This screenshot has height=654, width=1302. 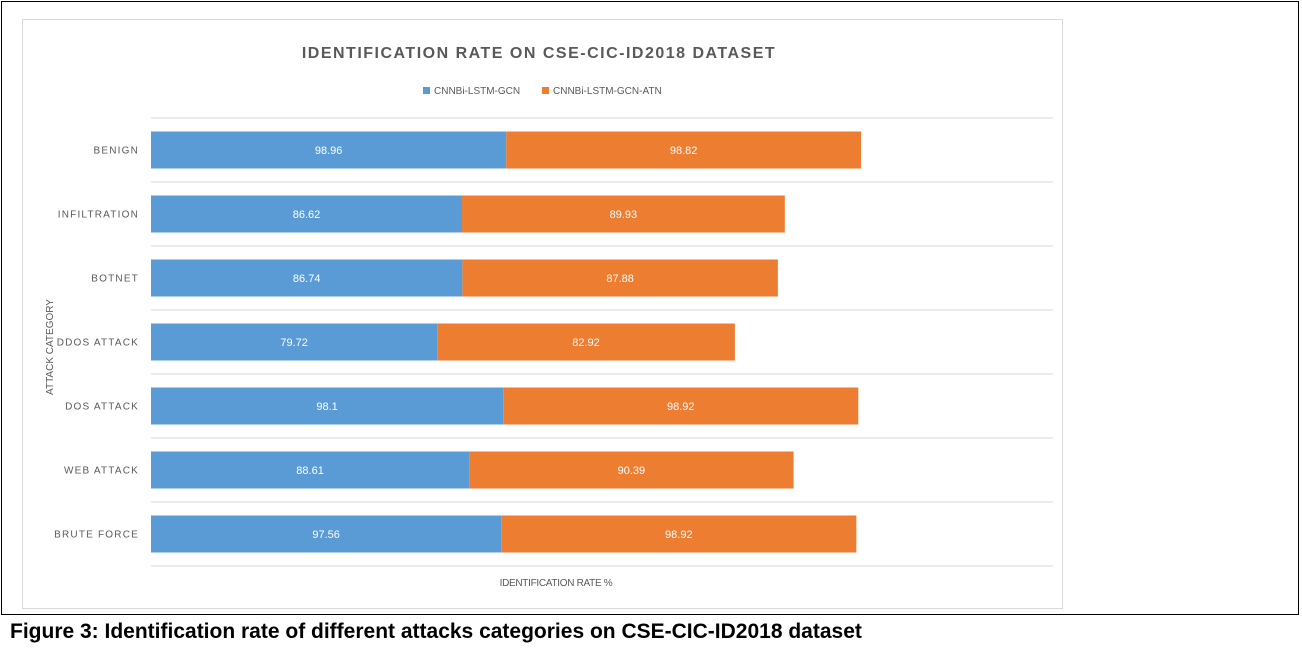 I want to click on data-label-series-1-brute-force: 97.56, so click(x=326, y=535).